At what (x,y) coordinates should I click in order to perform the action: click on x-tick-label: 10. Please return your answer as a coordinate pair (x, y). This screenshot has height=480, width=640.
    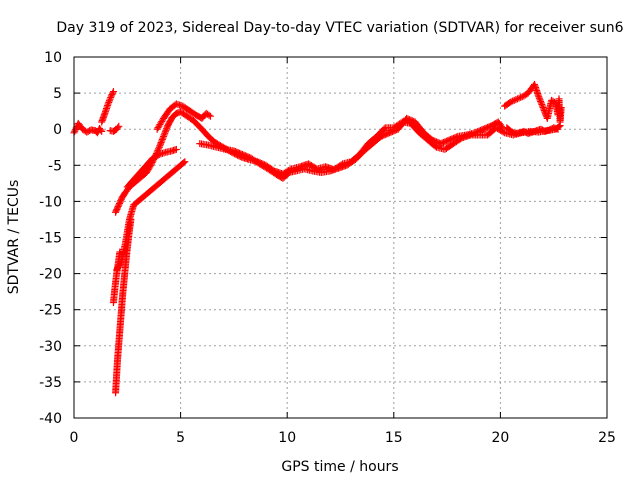
    Looking at the image, I should click on (287, 438).